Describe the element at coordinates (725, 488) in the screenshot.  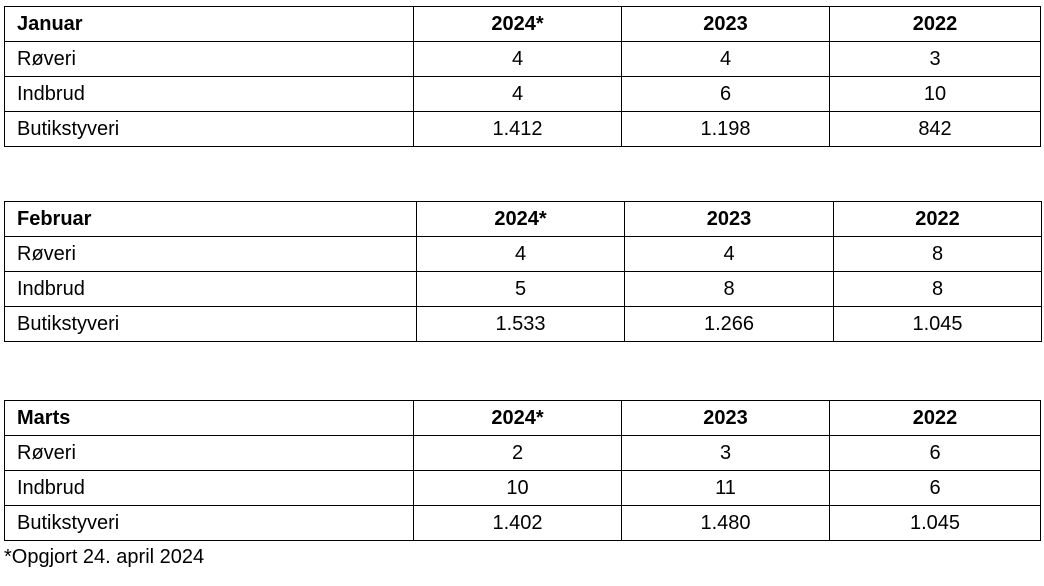
I see `cell: 11` at that location.